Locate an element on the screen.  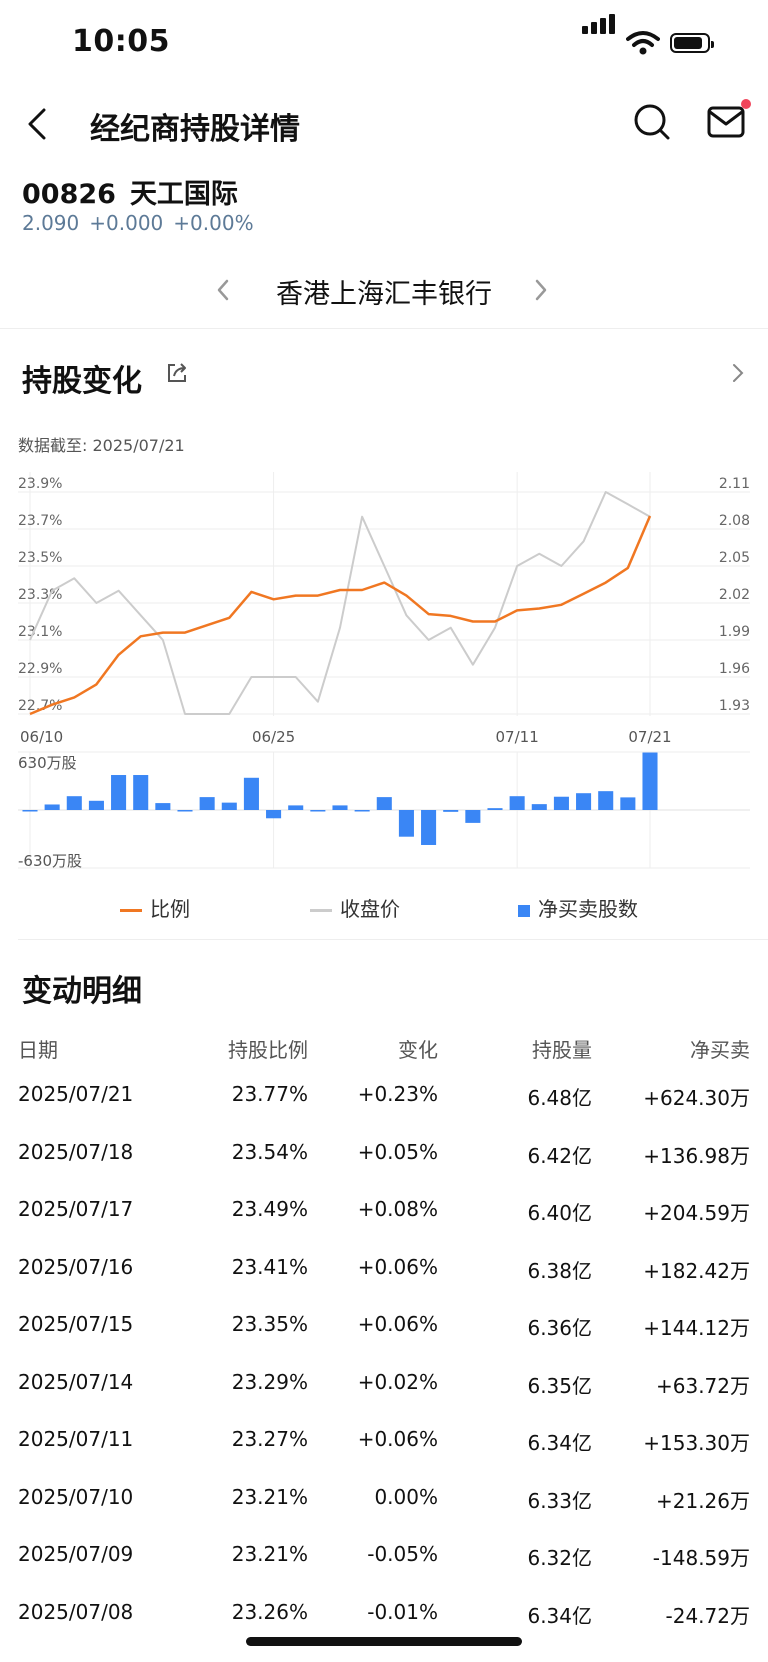
col-header-date: 日期 is located at coordinates (38, 1050).